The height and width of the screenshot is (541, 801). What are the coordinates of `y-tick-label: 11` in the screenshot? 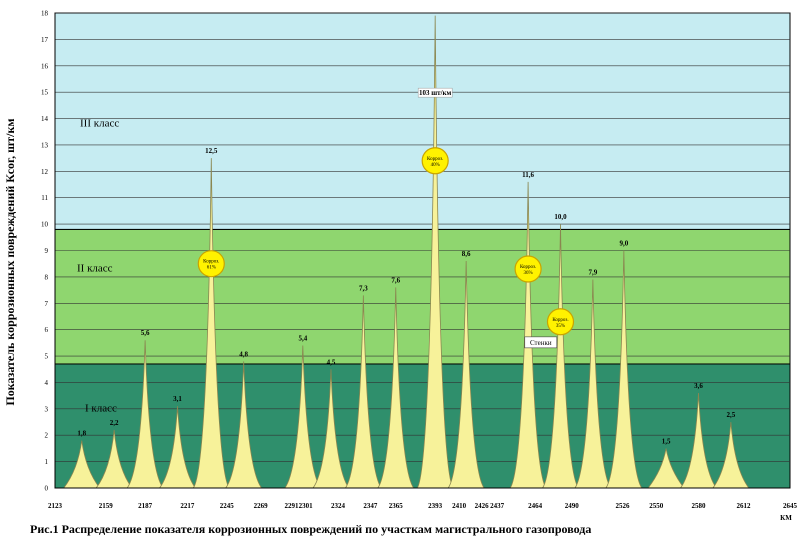 It's located at (44, 198).